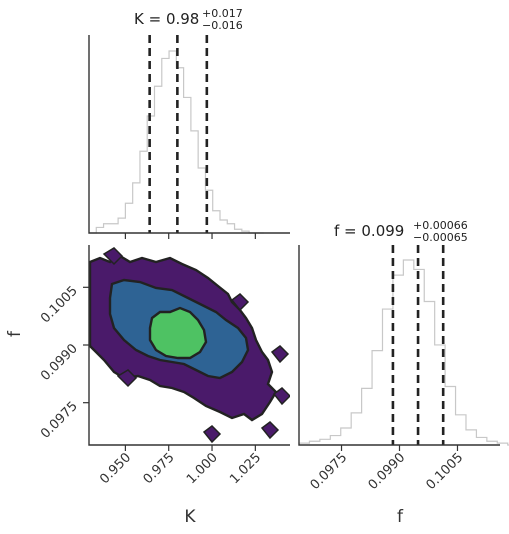  I want to click on histogram-f, so click(403, 352).